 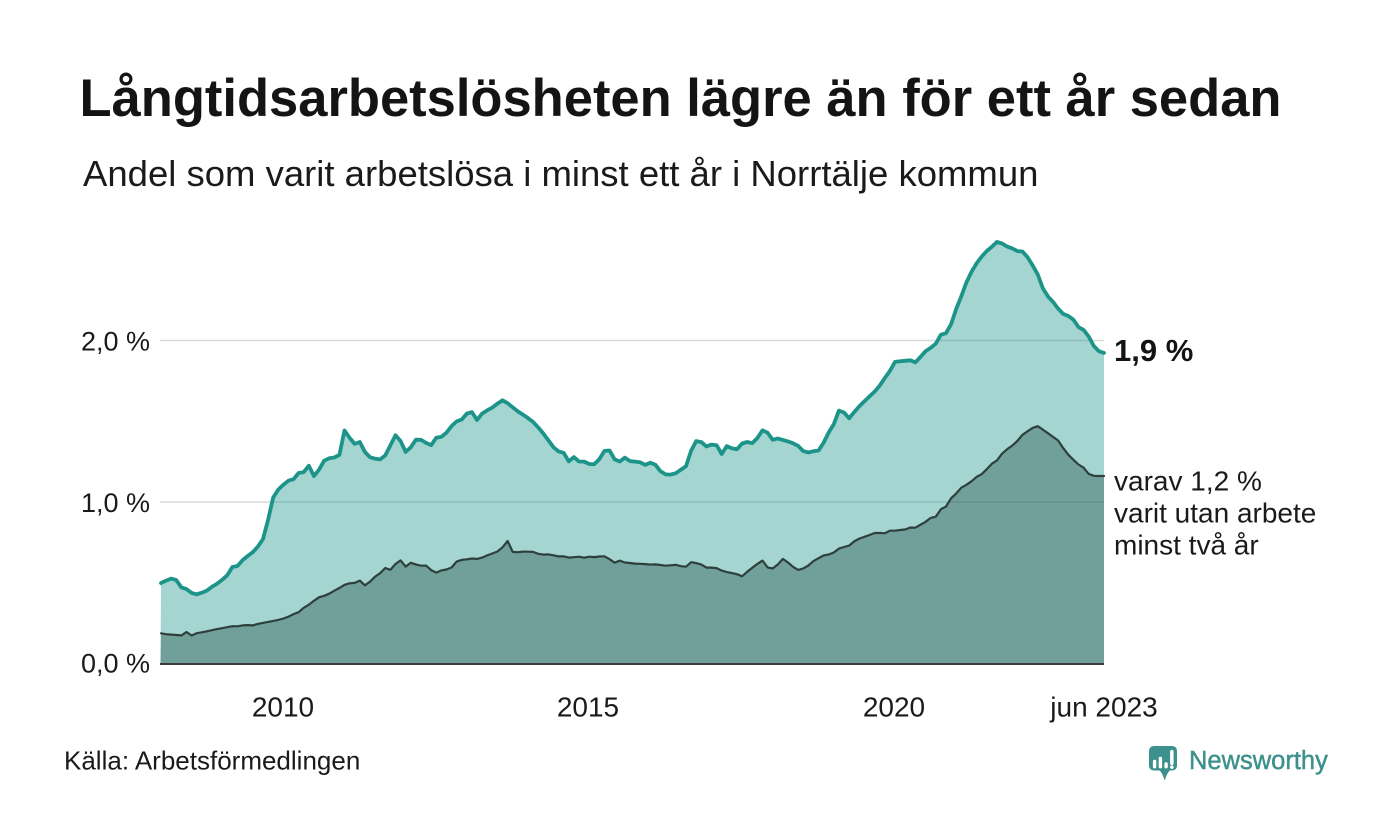 I want to click on svg-text: varav 1,2 %, so click(x=1188, y=481).